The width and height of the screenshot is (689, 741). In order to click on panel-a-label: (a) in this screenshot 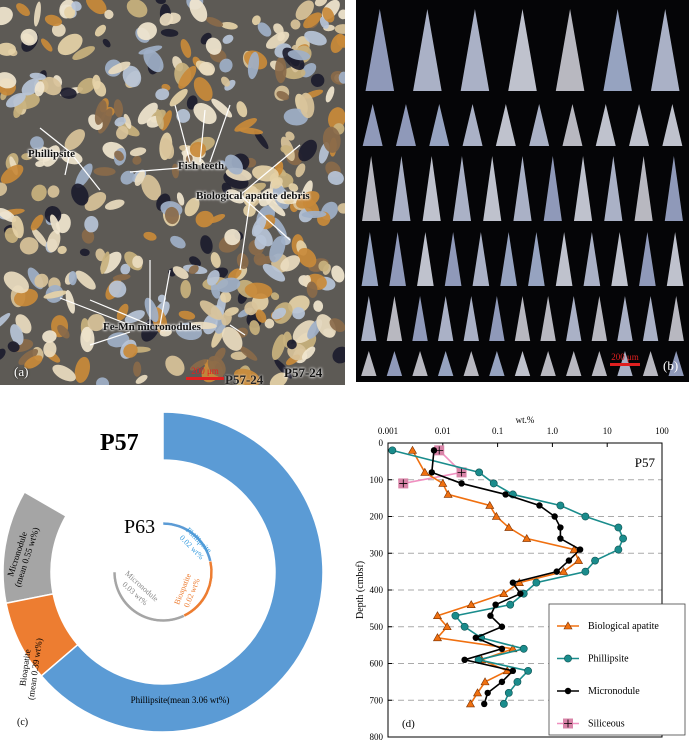, I will do `click(21, 371)`.